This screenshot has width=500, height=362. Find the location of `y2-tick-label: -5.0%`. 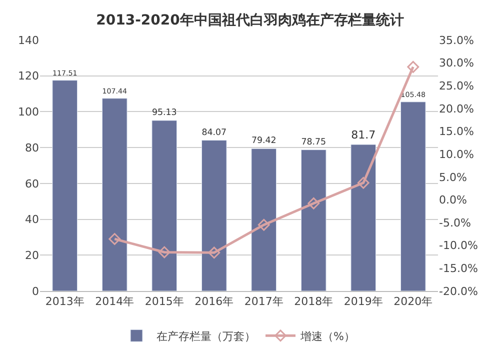

y2-tick-label: -5.0% is located at coordinates (455, 223).